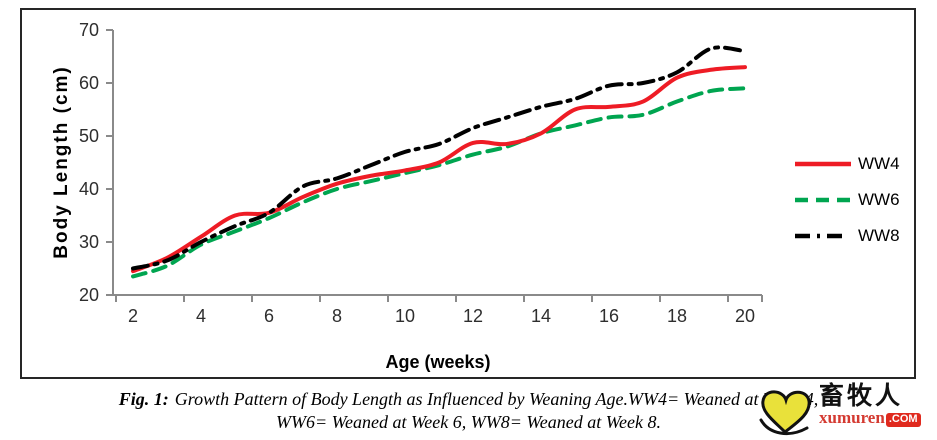 This screenshot has height=440, width=937. I want to click on legend-label-ww8: WW8, so click(879, 235).